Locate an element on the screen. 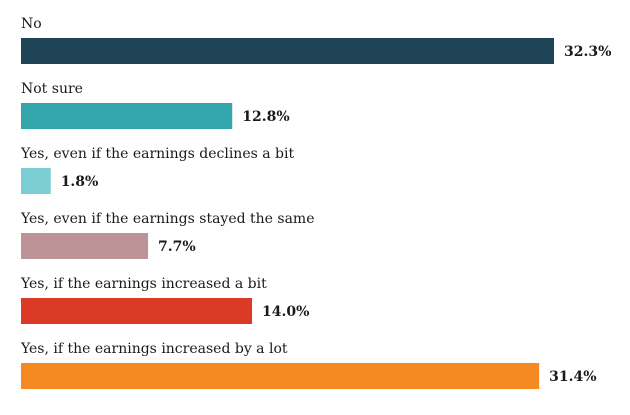  value-label: 12.8% is located at coordinates (265, 117).